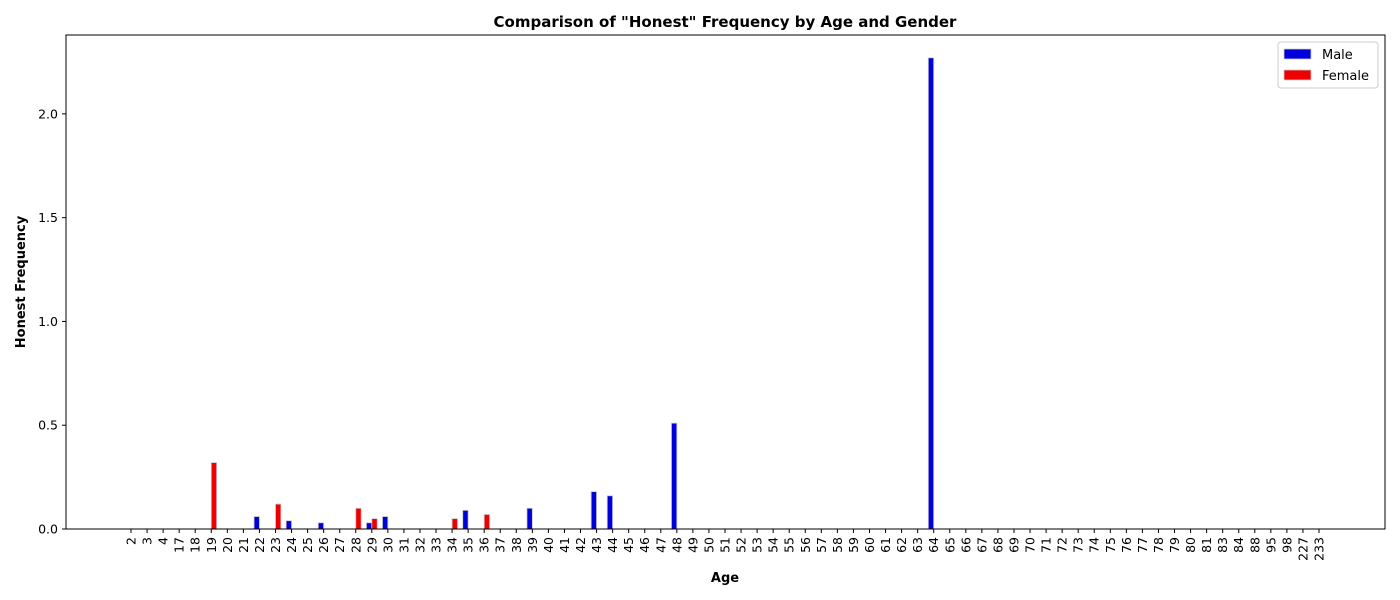  What do you see at coordinates (805, 545) in the screenshot?
I see `x-tick-label: 56` at bounding box center [805, 545].